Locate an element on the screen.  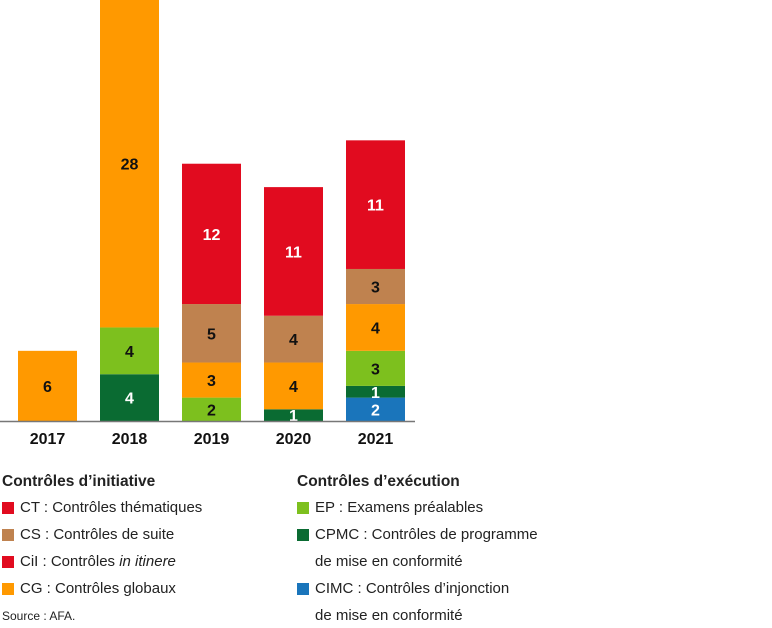
bar-segment-cg-2017 is located at coordinates (47, 385).